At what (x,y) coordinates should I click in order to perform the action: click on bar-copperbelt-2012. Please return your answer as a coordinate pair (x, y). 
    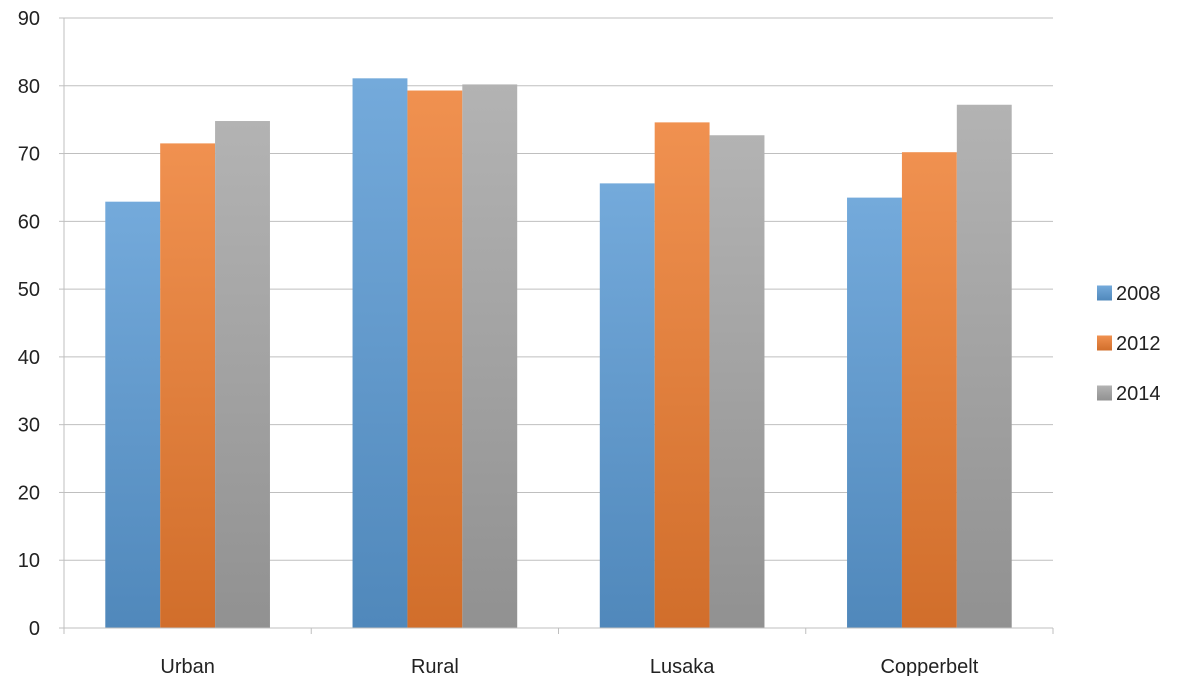
    Looking at the image, I should click on (929, 390).